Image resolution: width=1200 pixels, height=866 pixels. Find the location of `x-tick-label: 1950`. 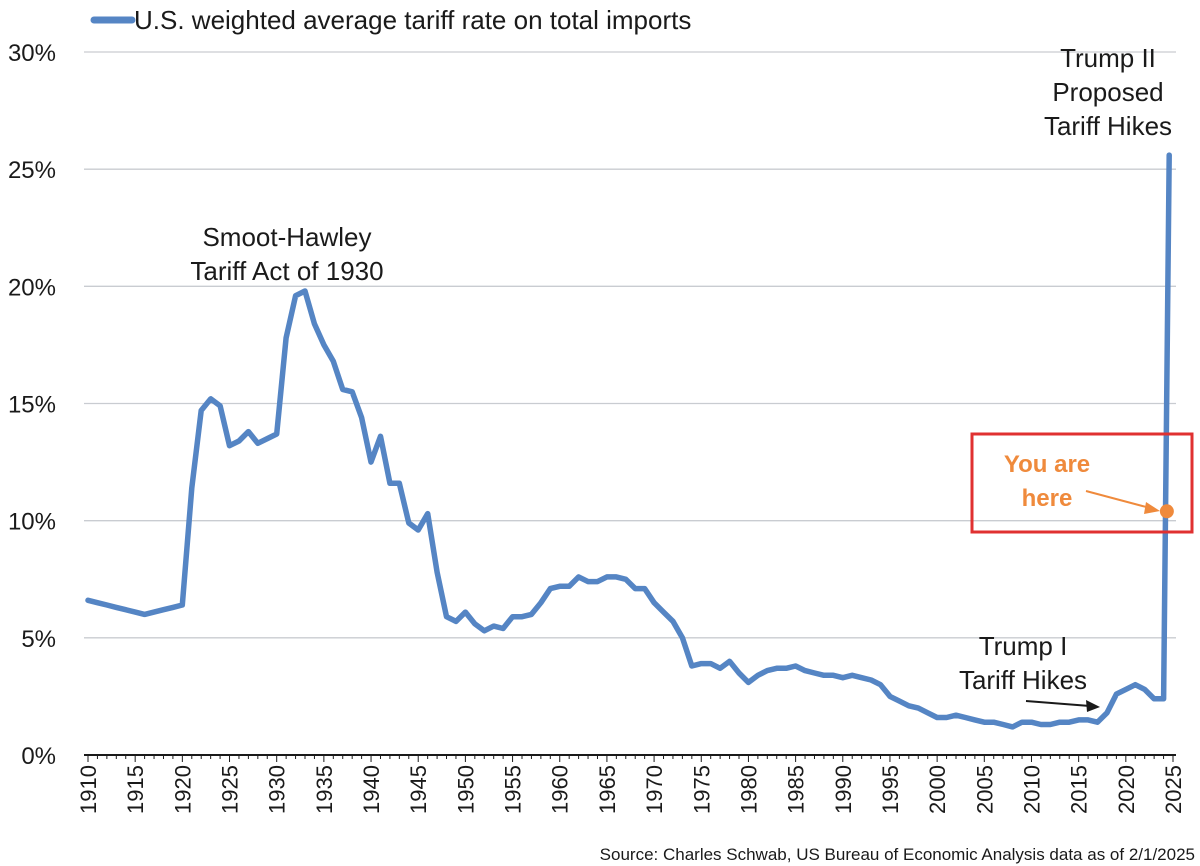

x-tick-label: 1950 is located at coordinates (465, 789).